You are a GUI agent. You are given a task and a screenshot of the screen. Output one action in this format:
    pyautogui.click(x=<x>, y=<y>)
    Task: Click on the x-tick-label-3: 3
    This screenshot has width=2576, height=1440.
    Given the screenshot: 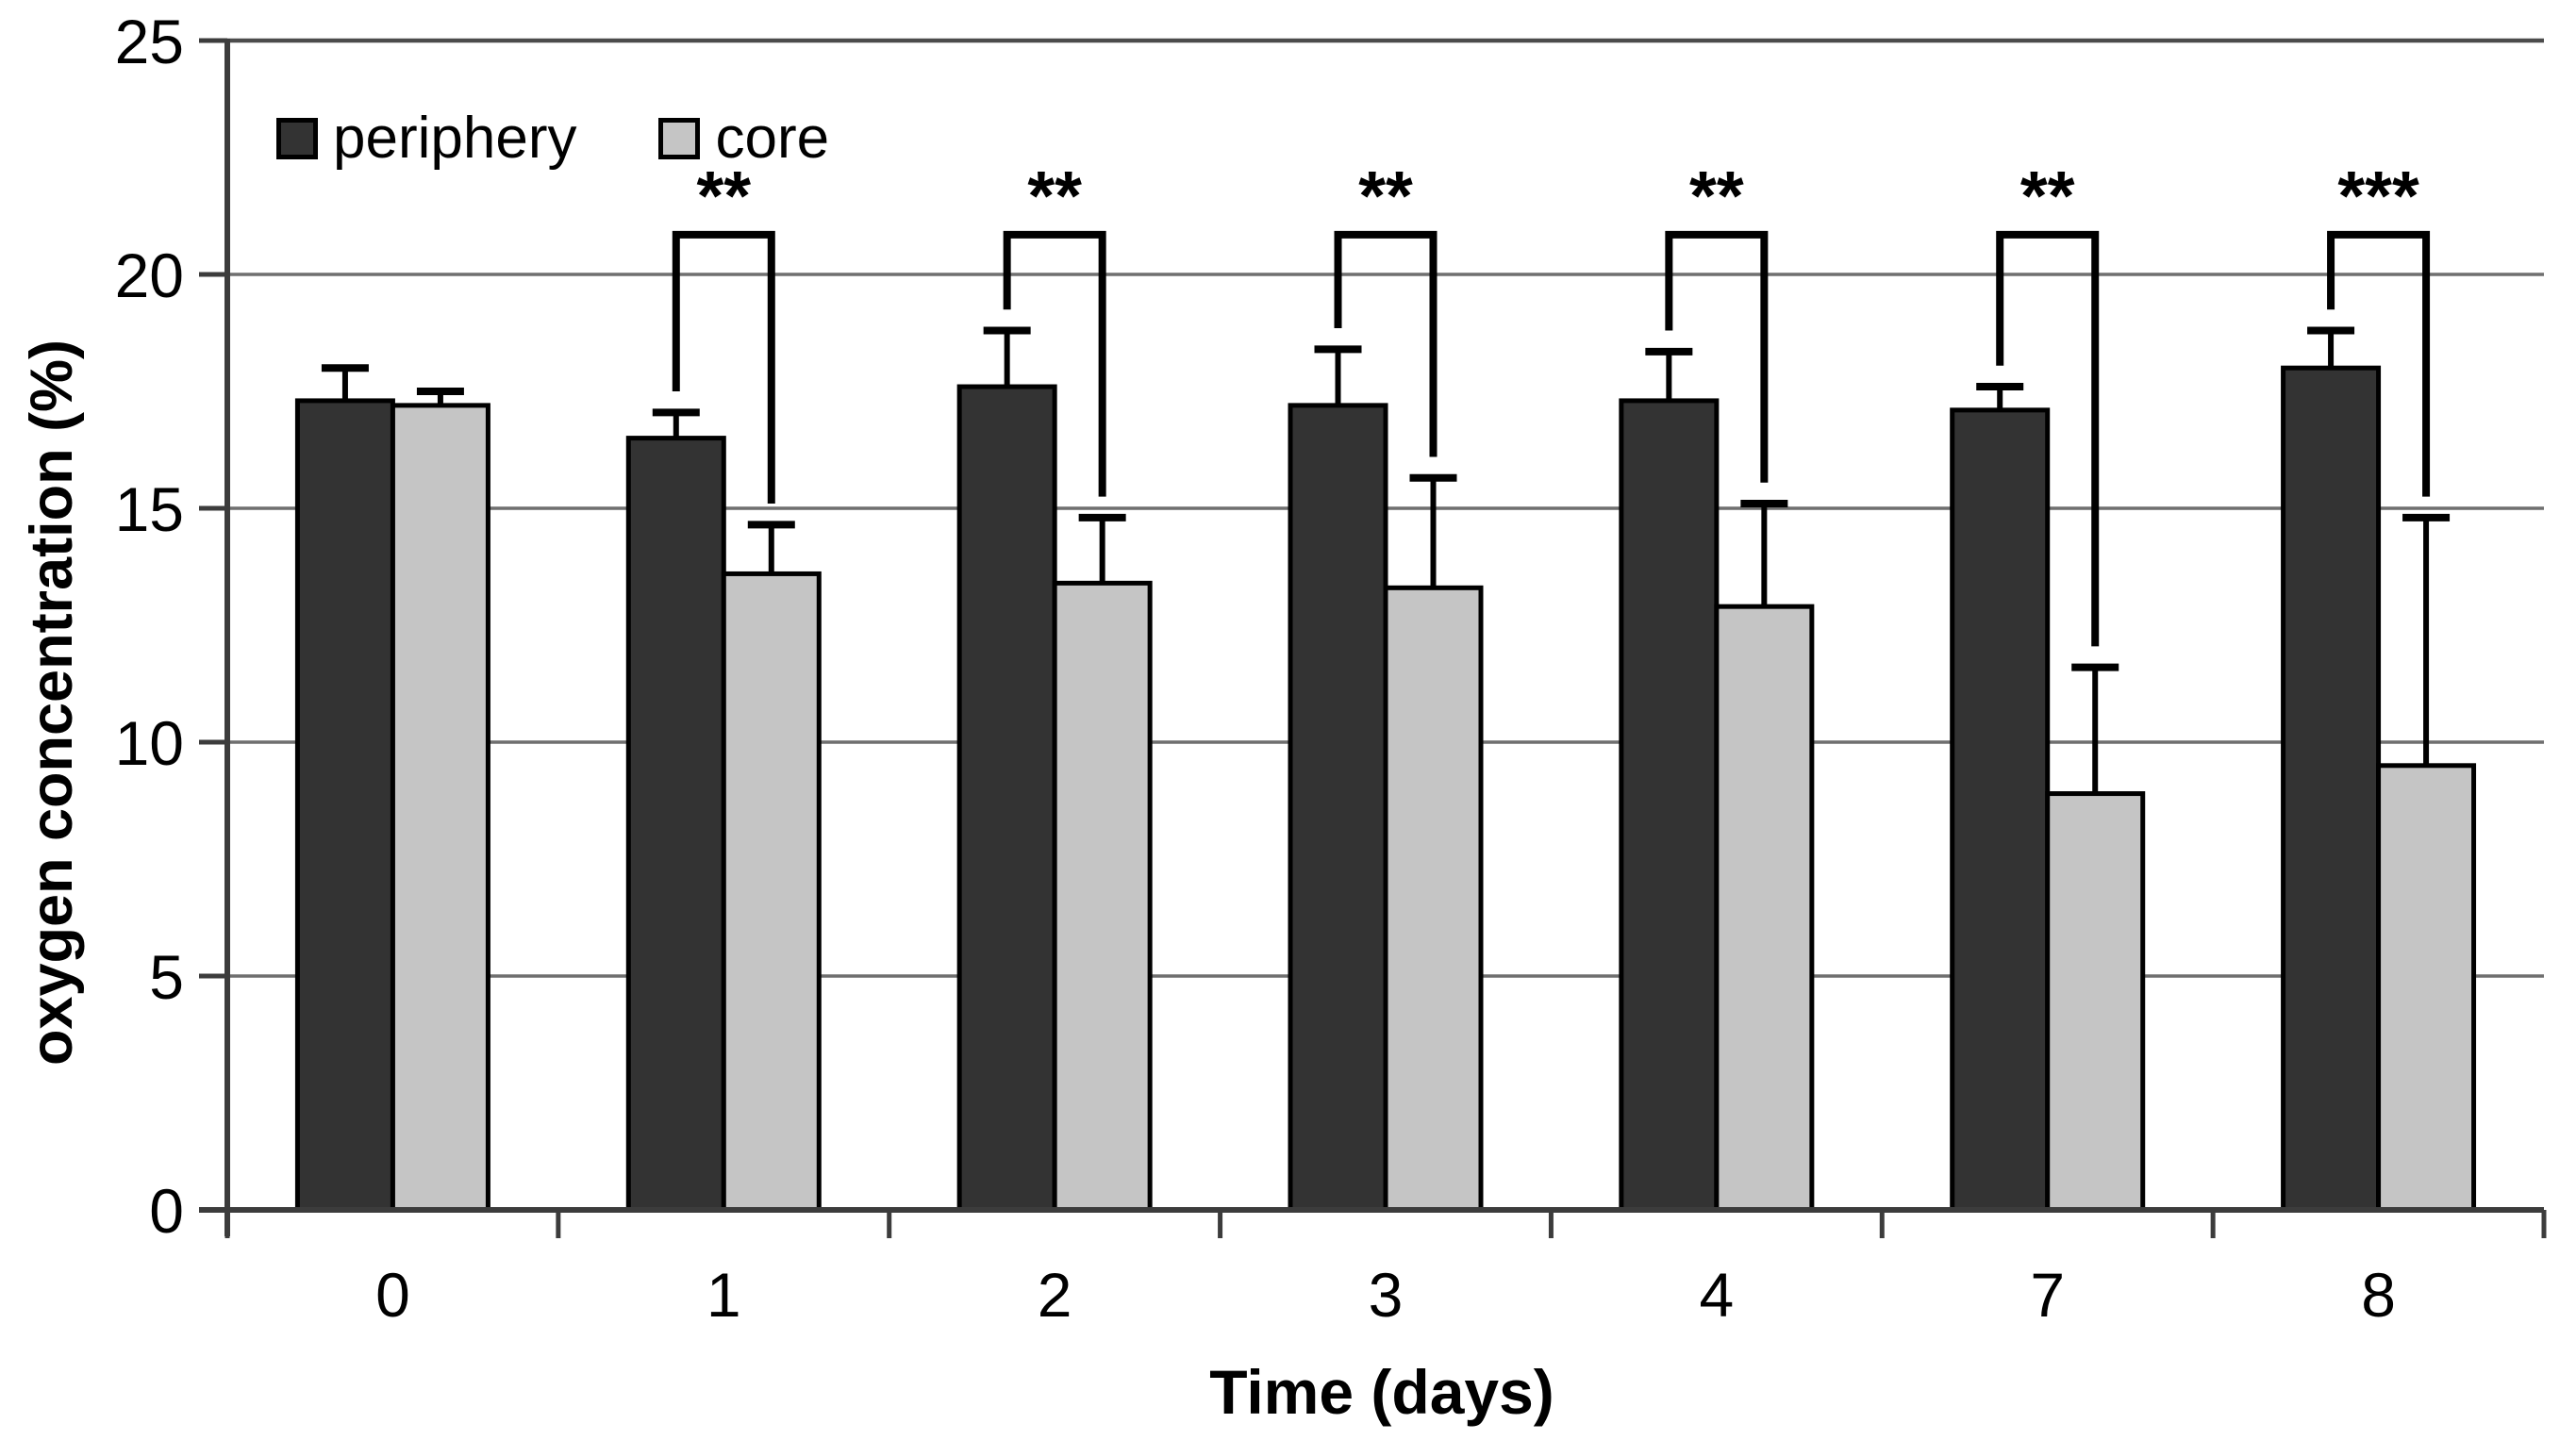 What is the action you would take?
    pyautogui.click(x=1387, y=1295)
    